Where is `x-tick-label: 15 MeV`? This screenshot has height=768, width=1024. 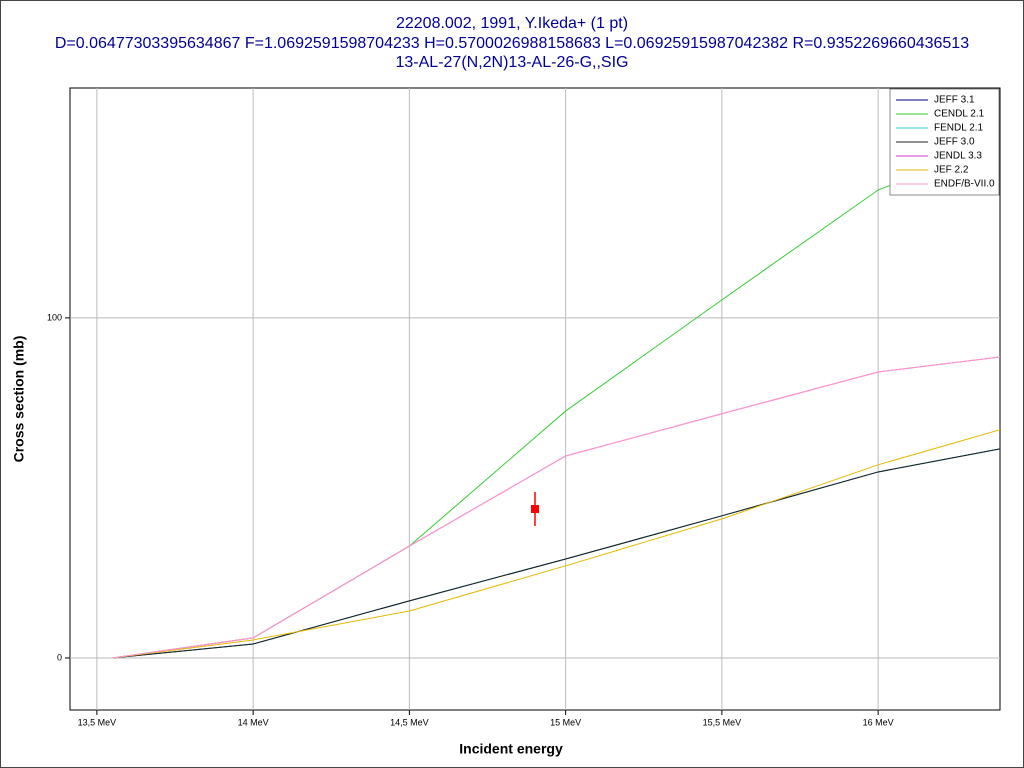
x-tick-label: 15 MeV is located at coordinates (565, 722).